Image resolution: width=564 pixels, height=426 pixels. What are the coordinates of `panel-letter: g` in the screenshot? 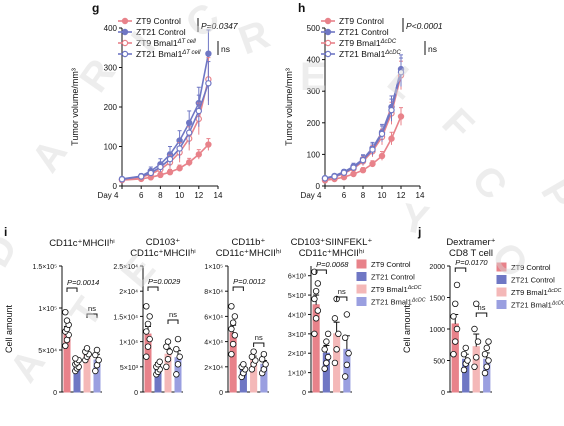 It's located at (95, 8).